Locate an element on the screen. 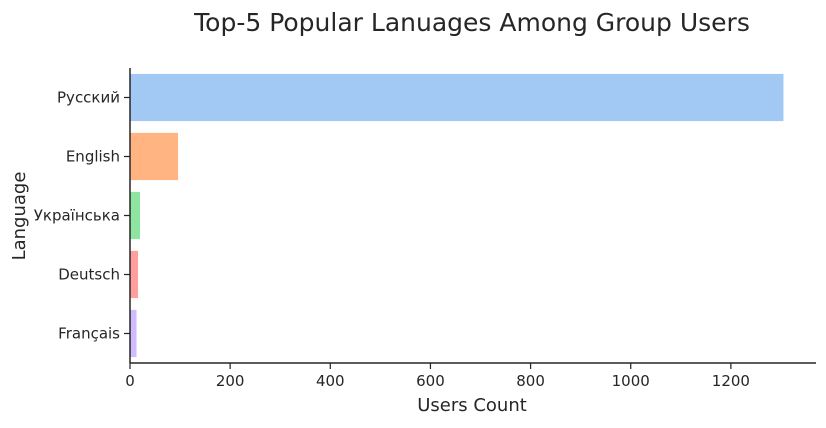  x-tick-label: 400 is located at coordinates (330, 381).